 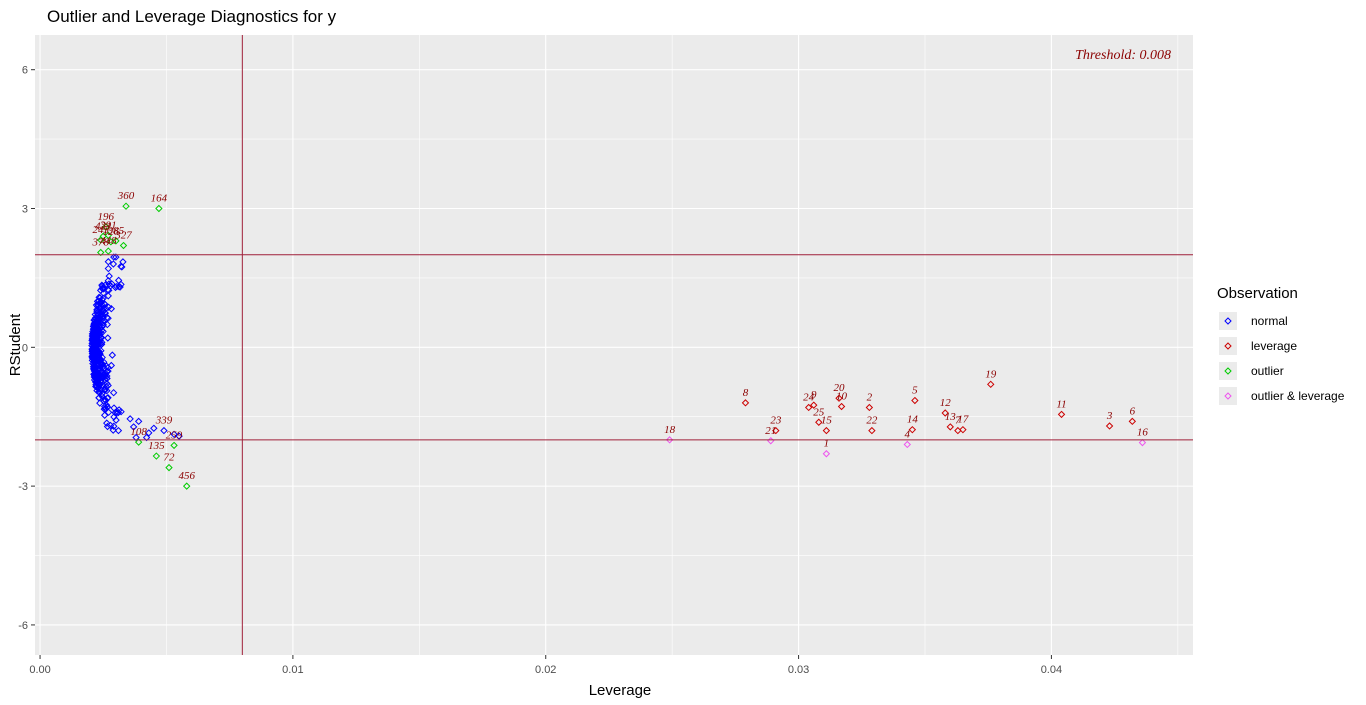 What do you see at coordinates (840, 388) in the screenshot?
I see `point-label: 20` at bounding box center [840, 388].